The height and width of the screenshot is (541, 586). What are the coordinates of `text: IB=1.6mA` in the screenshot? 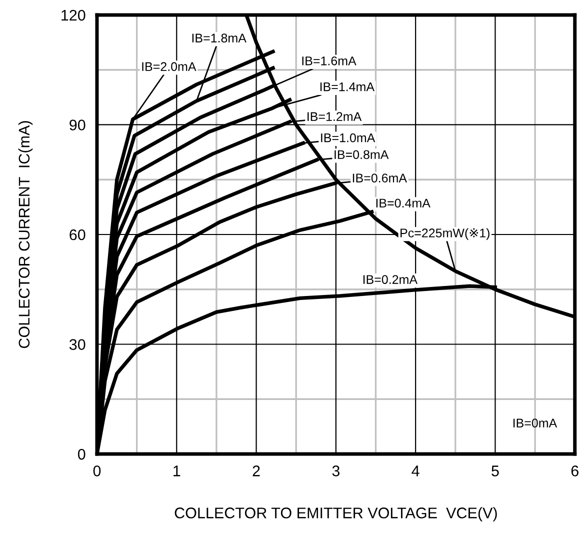 It's located at (329, 61).